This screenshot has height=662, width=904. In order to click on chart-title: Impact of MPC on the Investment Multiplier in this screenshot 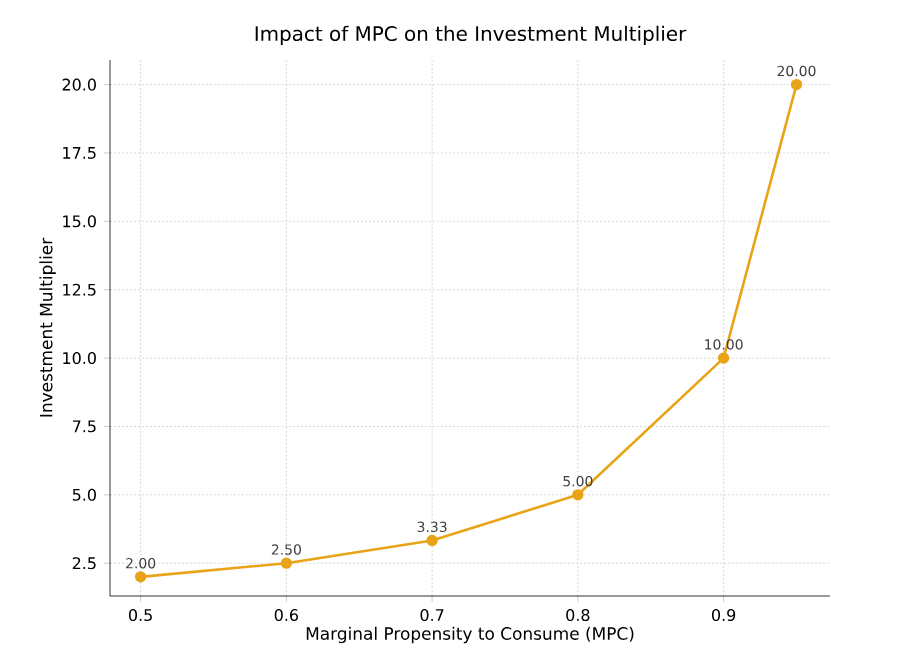, I will do `click(471, 35)`.